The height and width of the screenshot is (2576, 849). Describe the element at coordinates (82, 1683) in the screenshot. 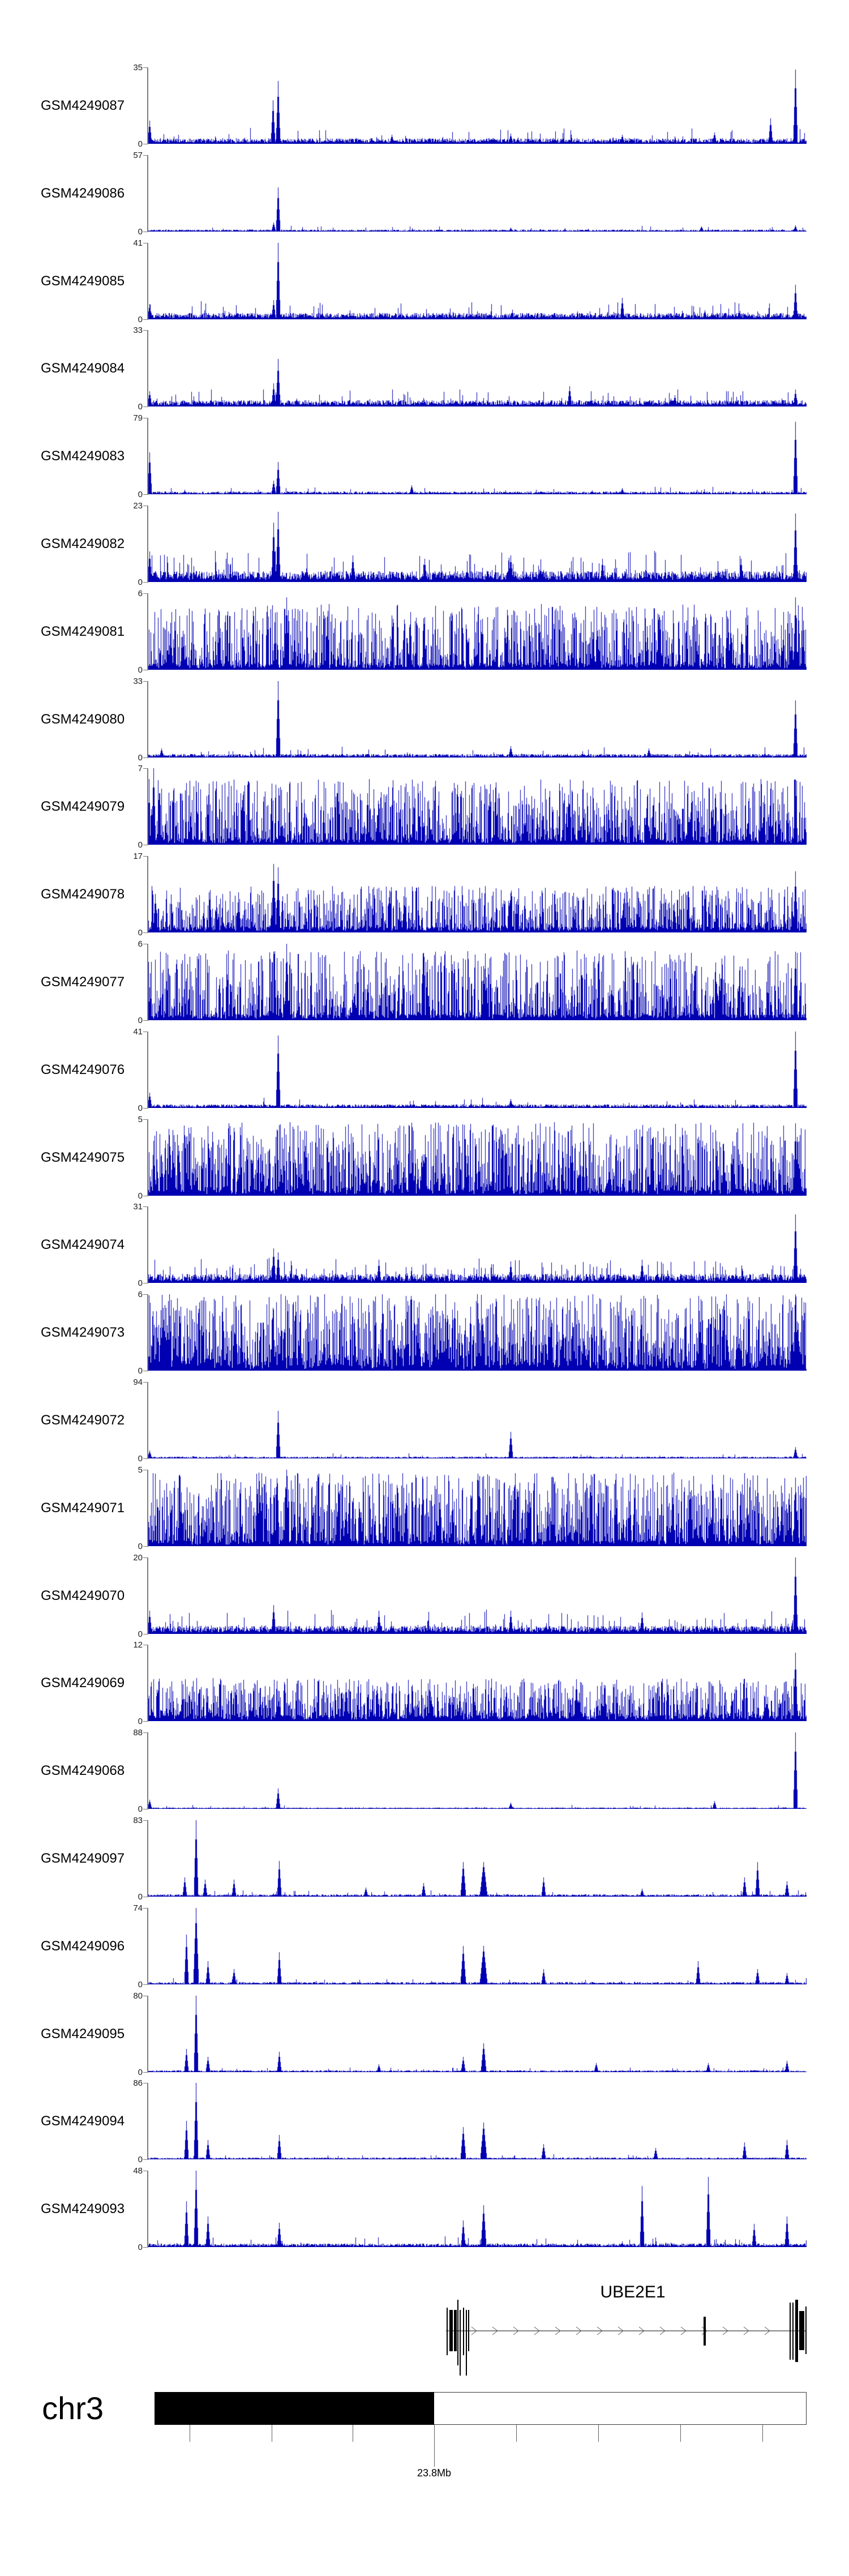

I see `track-label: GSM4249069` at that location.